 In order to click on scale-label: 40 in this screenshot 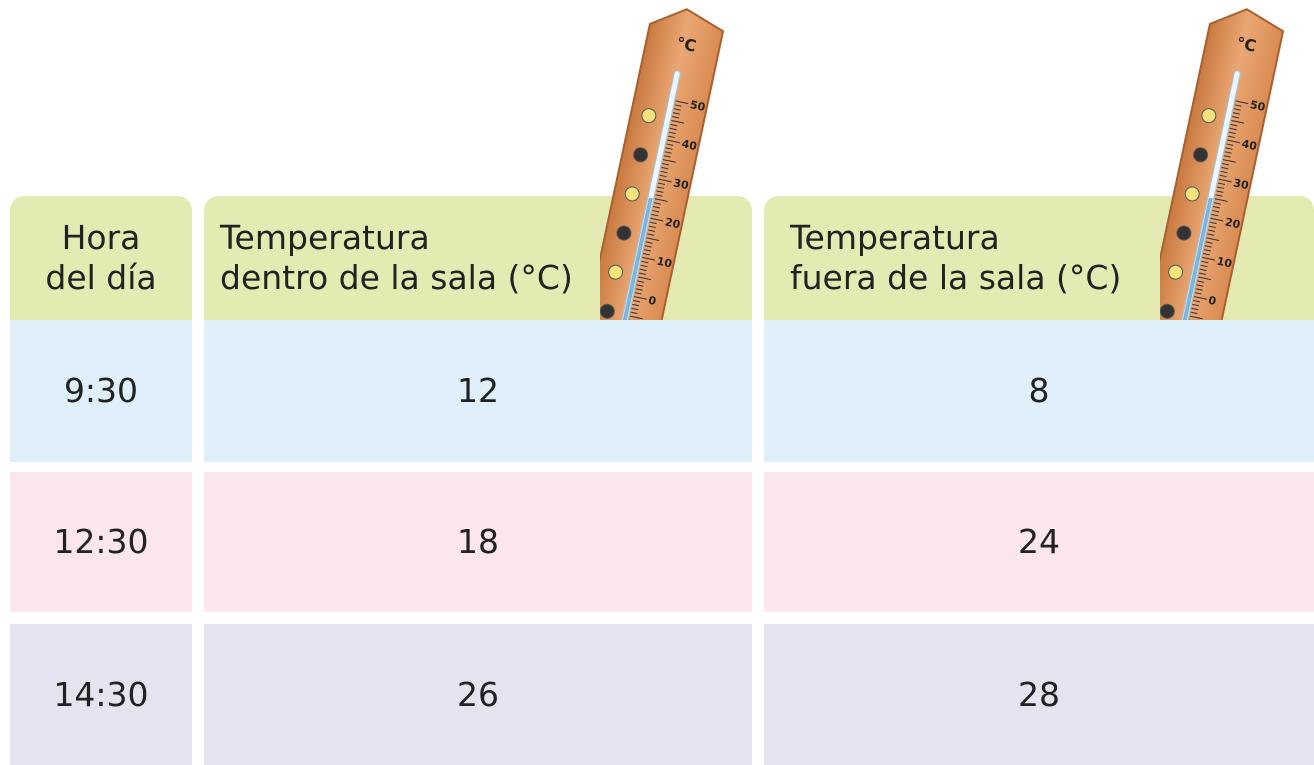, I will do `click(689, 145)`.